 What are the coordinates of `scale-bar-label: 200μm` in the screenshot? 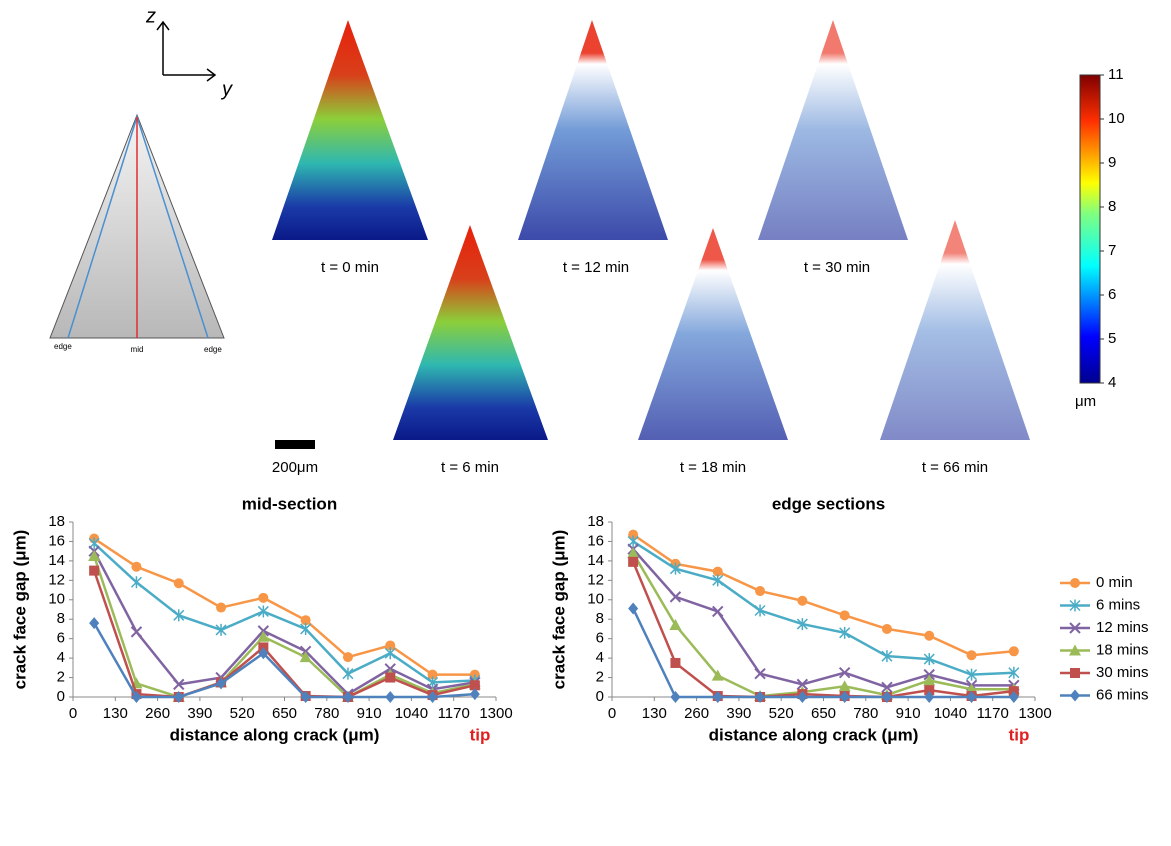 It's located at (295, 467).